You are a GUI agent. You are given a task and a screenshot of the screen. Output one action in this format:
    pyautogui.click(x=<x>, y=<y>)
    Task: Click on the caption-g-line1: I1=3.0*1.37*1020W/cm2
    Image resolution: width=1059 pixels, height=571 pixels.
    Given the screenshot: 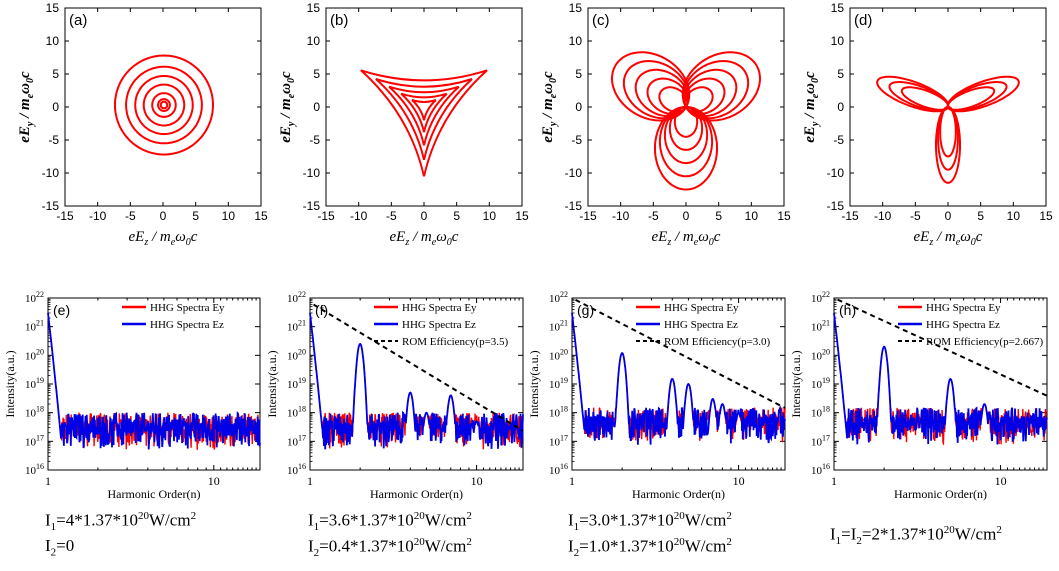 What is the action you would take?
    pyautogui.click(x=650, y=522)
    